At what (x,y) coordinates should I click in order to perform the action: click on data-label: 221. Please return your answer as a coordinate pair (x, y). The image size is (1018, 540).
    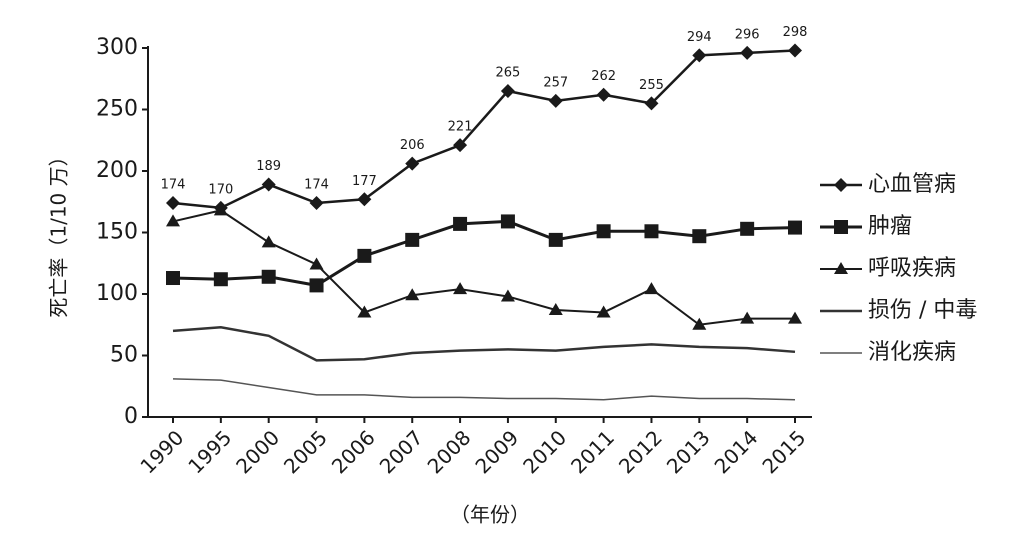
    Looking at the image, I should click on (460, 127).